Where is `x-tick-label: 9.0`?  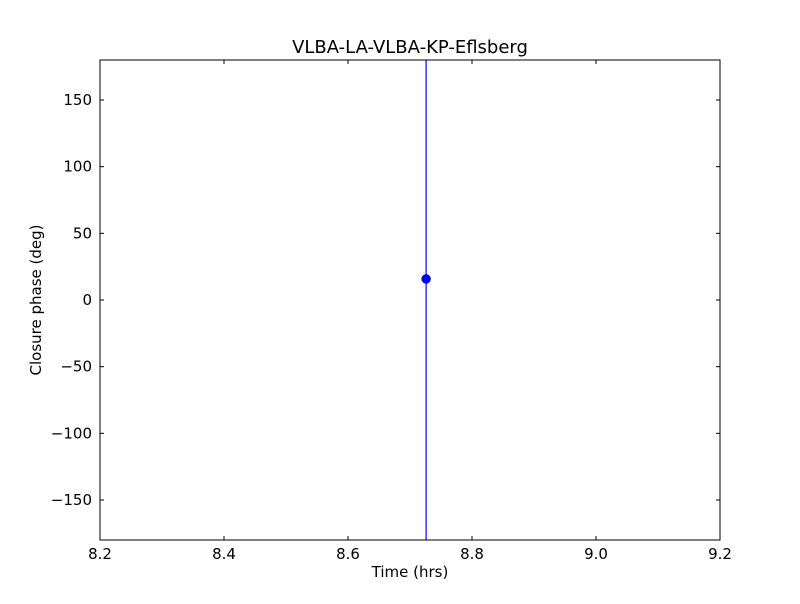 x-tick-label: 9.0 is located at coordinates (596, 554).